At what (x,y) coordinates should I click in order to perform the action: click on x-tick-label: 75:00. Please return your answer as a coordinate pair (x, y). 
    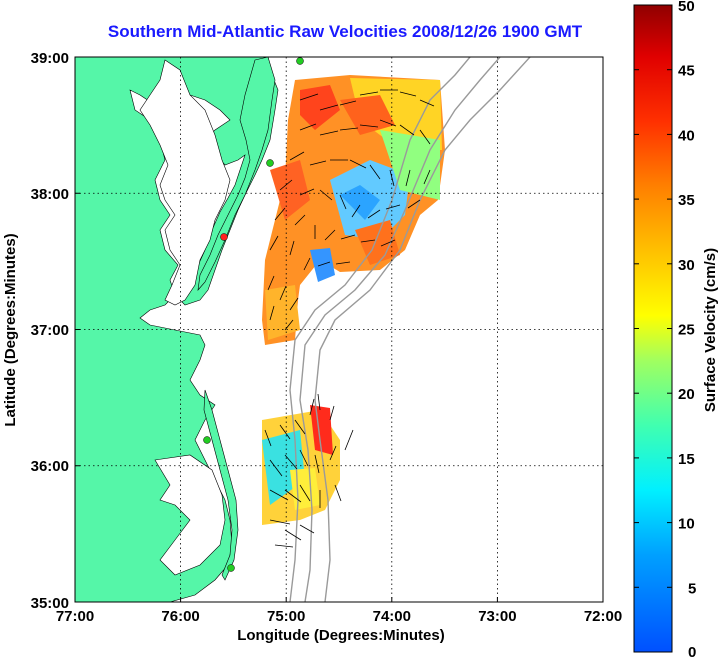
    Looking at the image, I should click on (286, 616).